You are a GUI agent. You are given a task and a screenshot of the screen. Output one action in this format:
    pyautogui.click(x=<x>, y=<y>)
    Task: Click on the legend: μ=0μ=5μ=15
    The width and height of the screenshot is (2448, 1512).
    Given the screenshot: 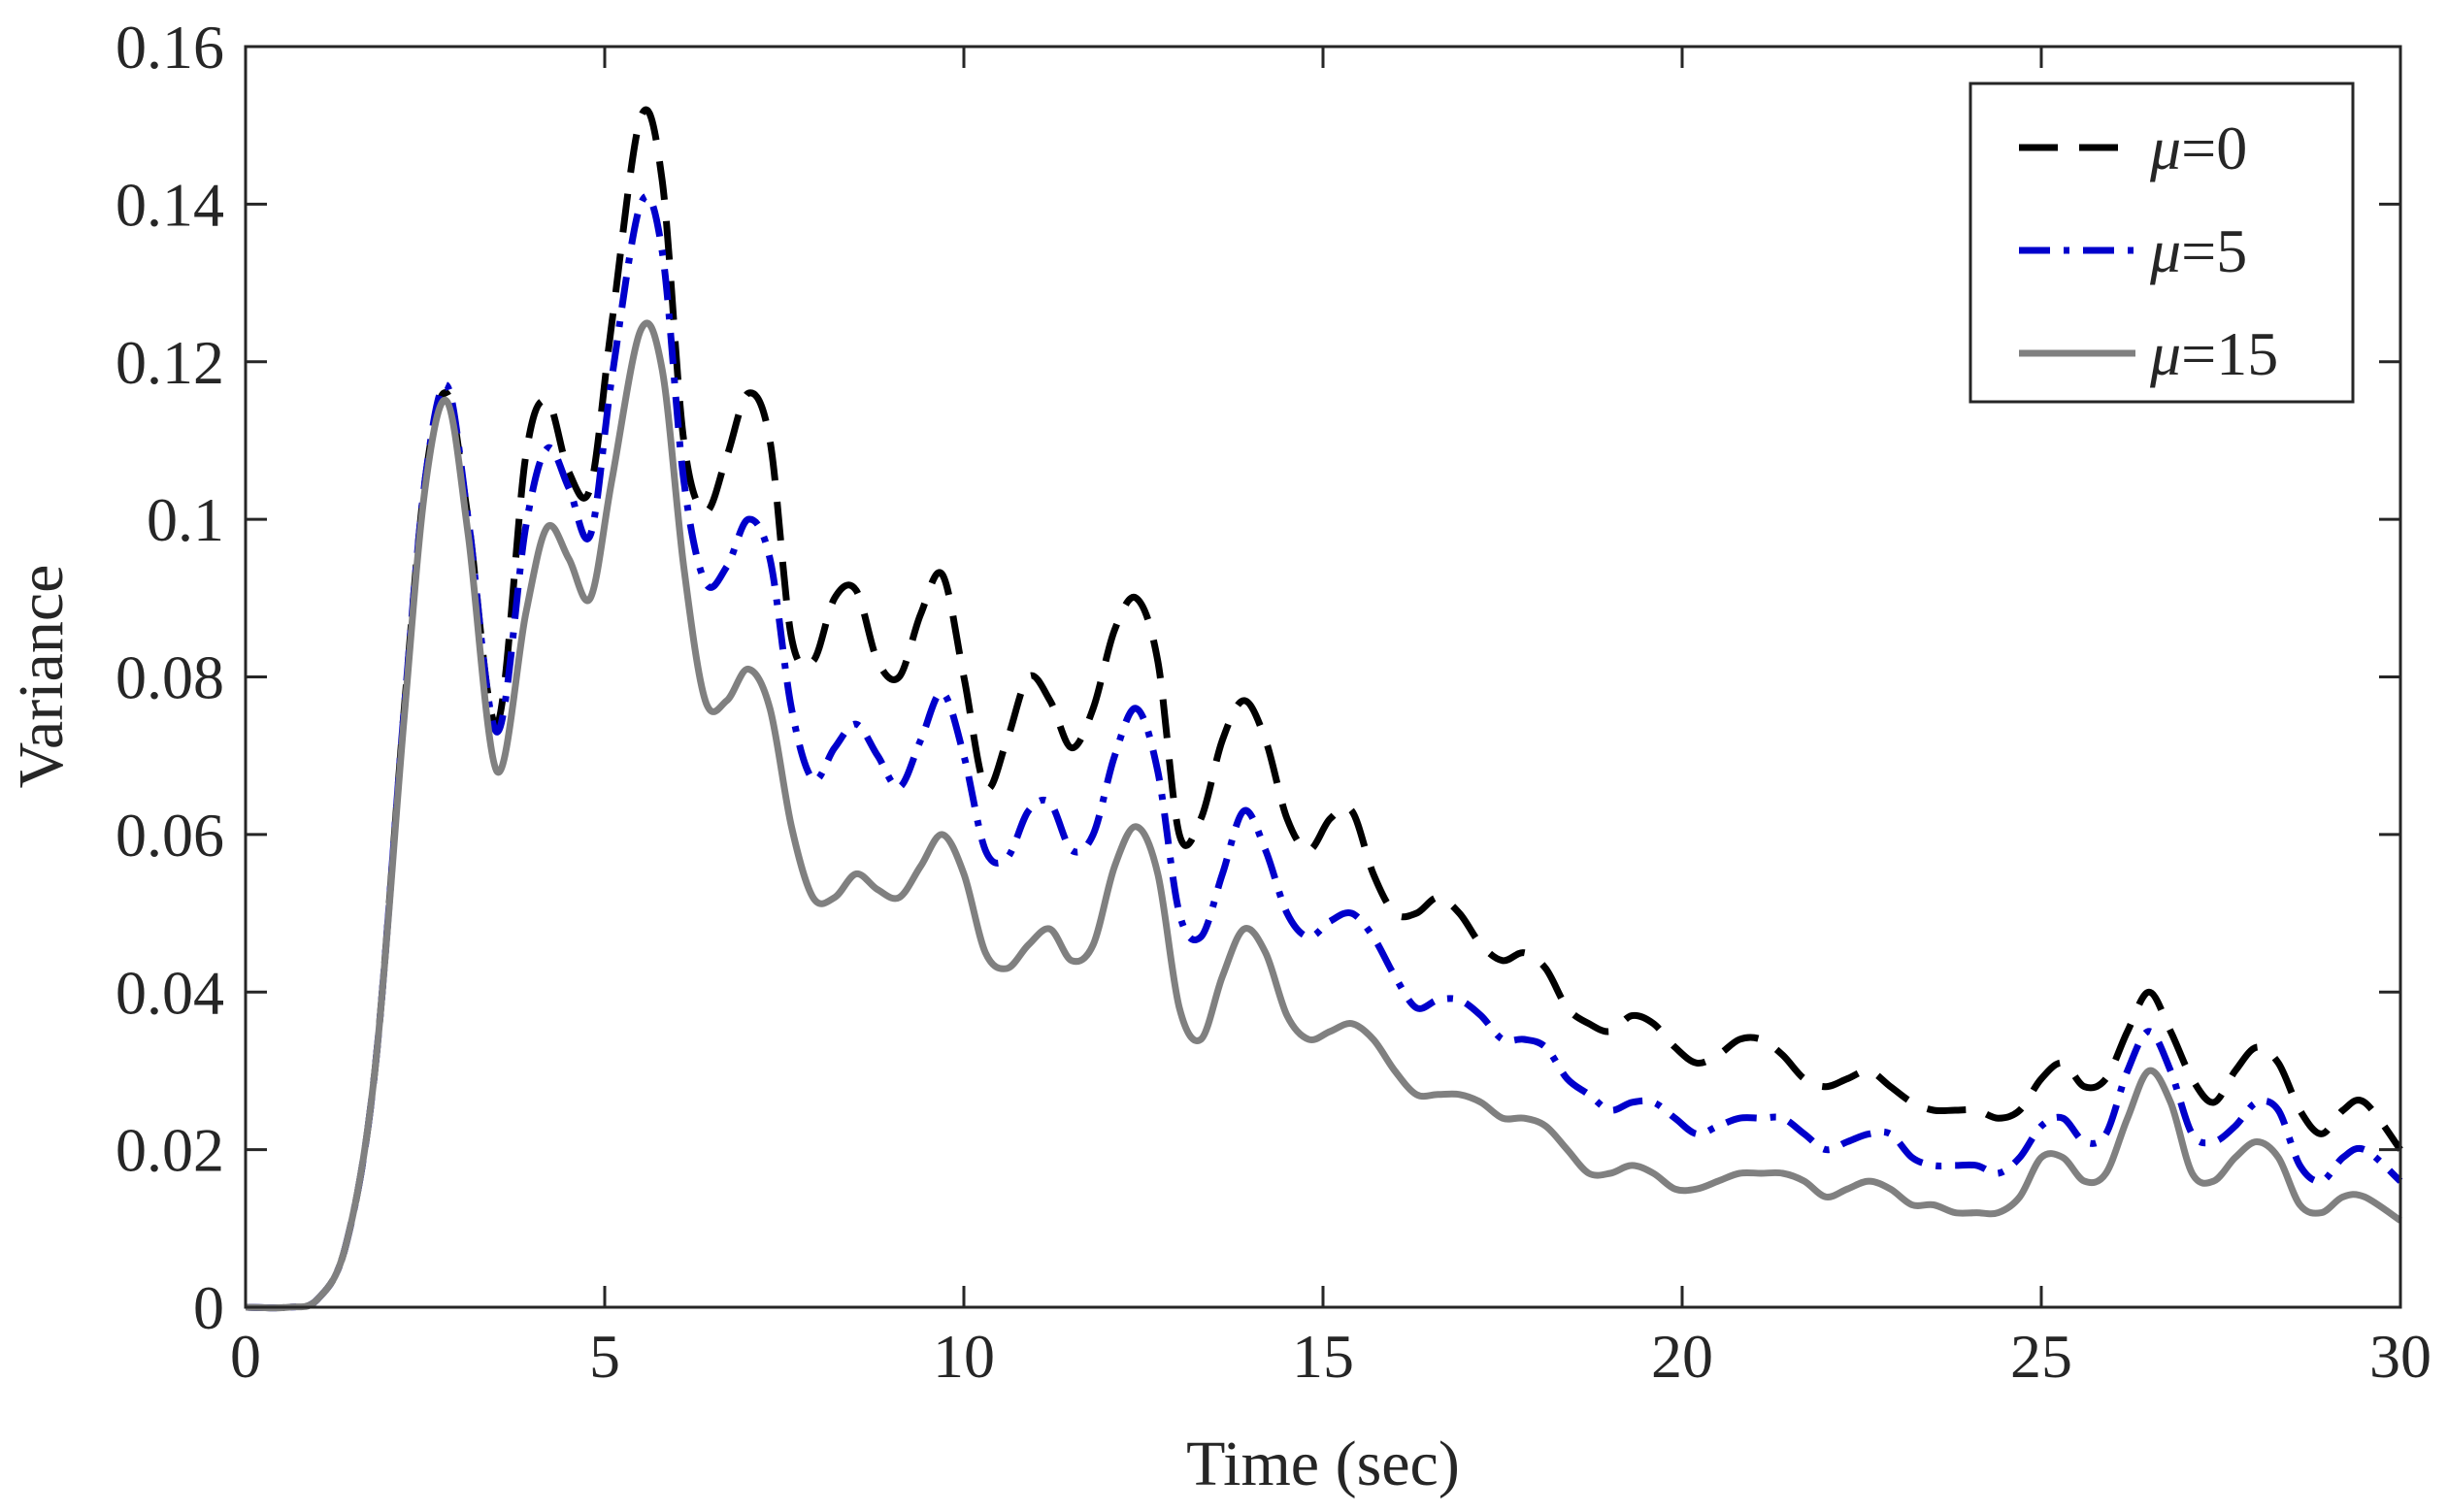 What is the action you would take?
    pyautogui.click(x=2161, y=243)
    